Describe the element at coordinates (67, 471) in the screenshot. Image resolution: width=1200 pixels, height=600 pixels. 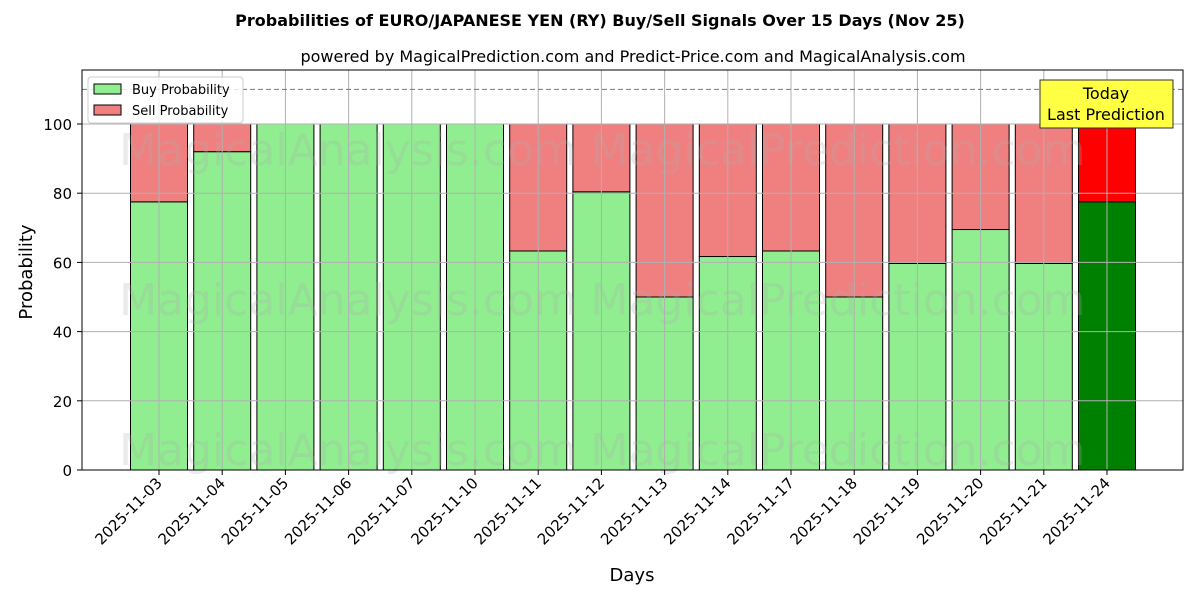
I see `y-tick-label: 0` at that location.